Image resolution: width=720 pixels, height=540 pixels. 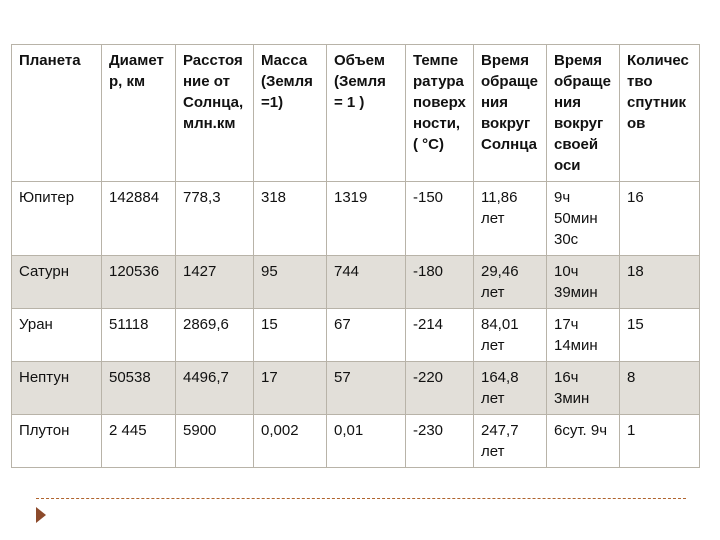 What do you see at coordinates (290, 113) in the screenshot?
I see `header-mass: Масса (Земля =1)` at bounding box center [290, 113].